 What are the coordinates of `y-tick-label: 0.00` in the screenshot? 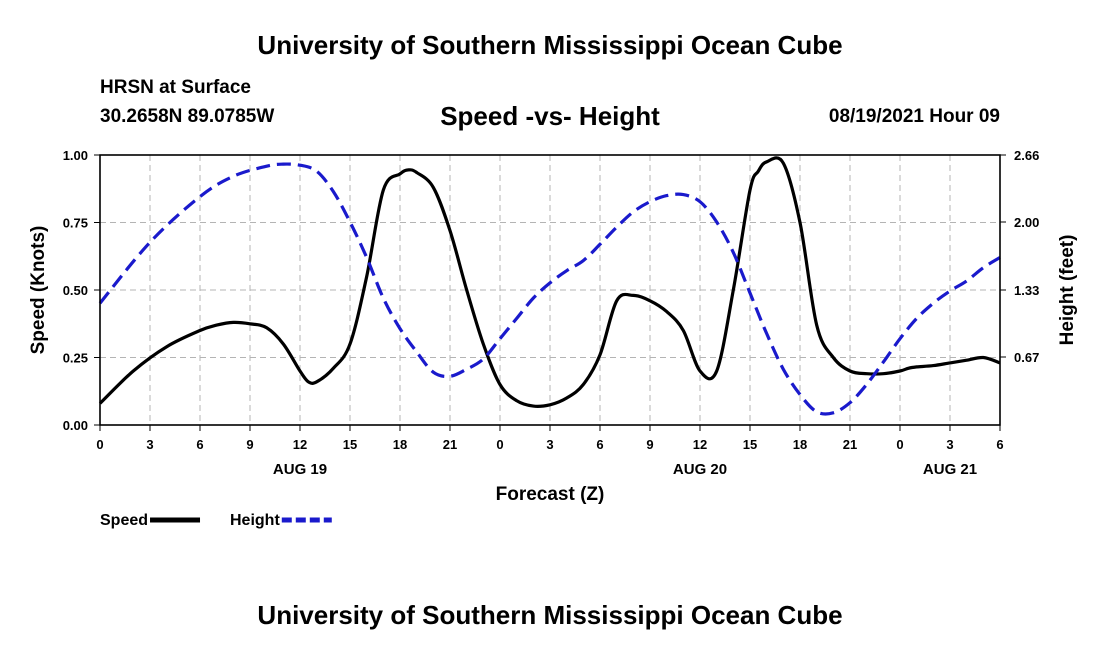 It's located at (75, 425).